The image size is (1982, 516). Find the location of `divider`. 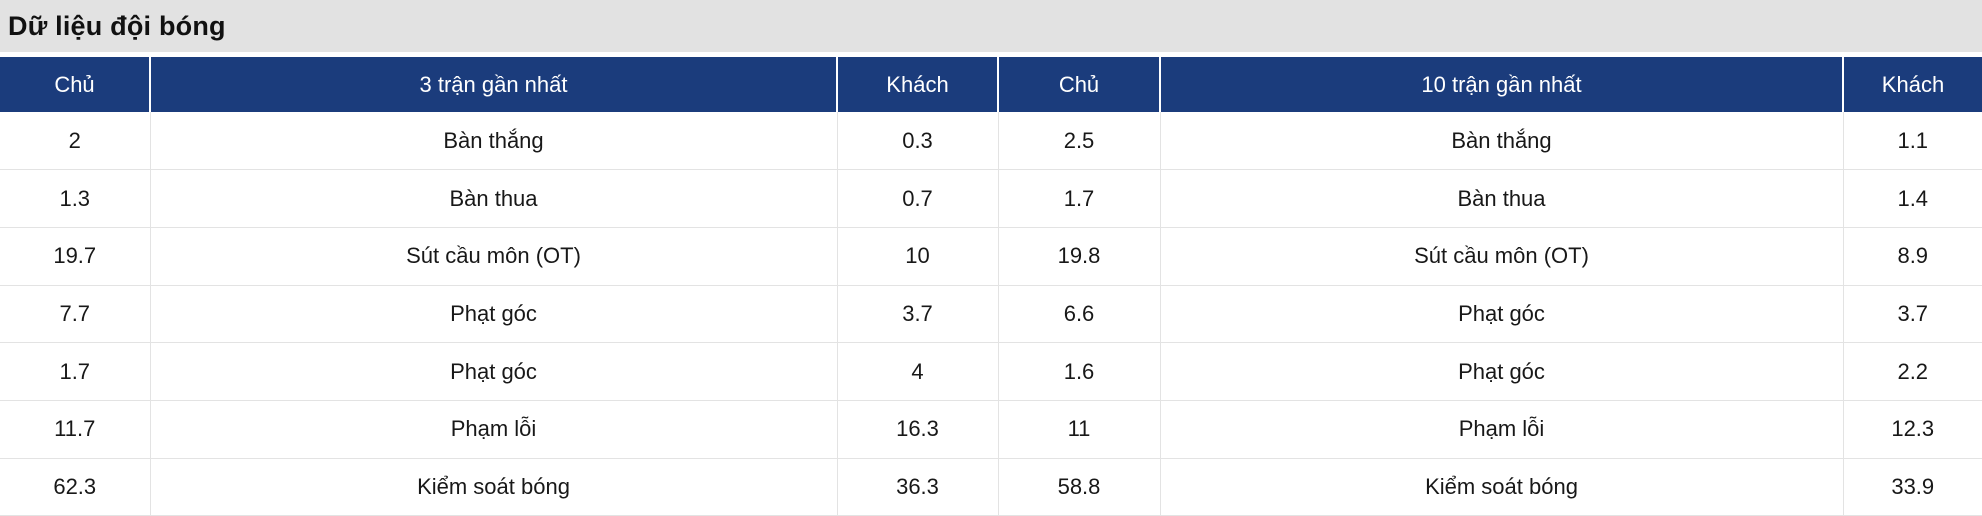

divider is located at coordinates (991, 54).